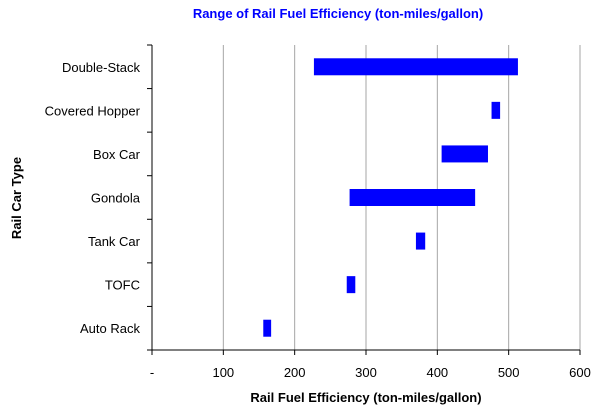  Describe the element at coordinates (509, 372) in the screenshot. I see `x-tick-label: 500` at that location.